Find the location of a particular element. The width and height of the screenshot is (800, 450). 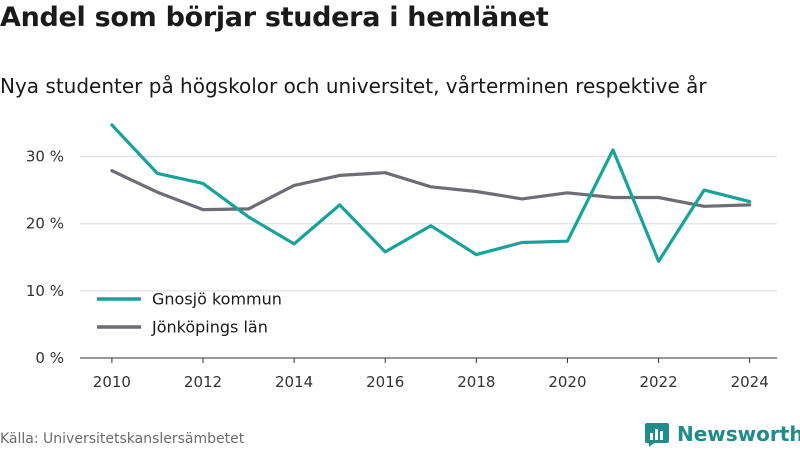

legend: Gnosjö kommun Jönköpings län is located at coordinates (189, 313).